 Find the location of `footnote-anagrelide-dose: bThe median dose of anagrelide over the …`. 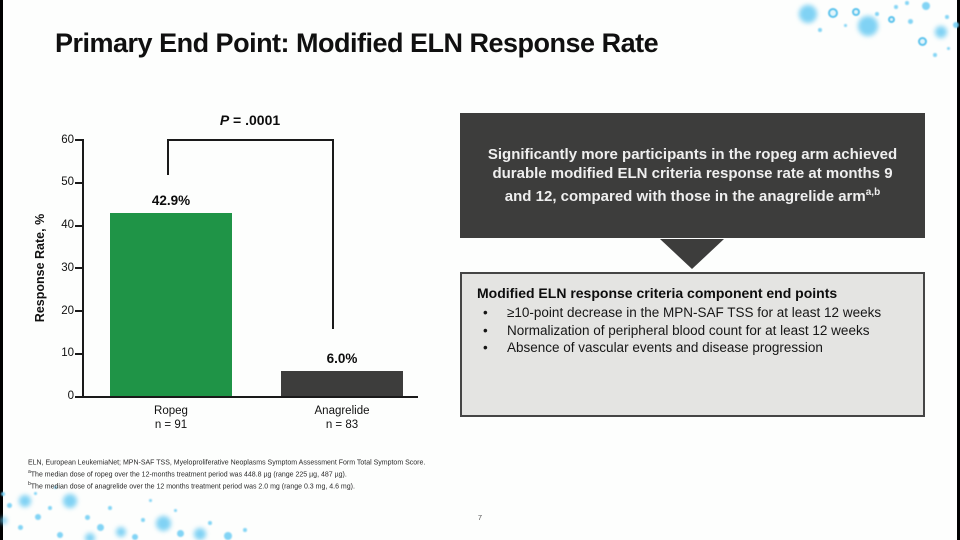

footnote-anagrelide-dose: bThe median dose of anagrelide over the … is located at coordinates (288, 486).